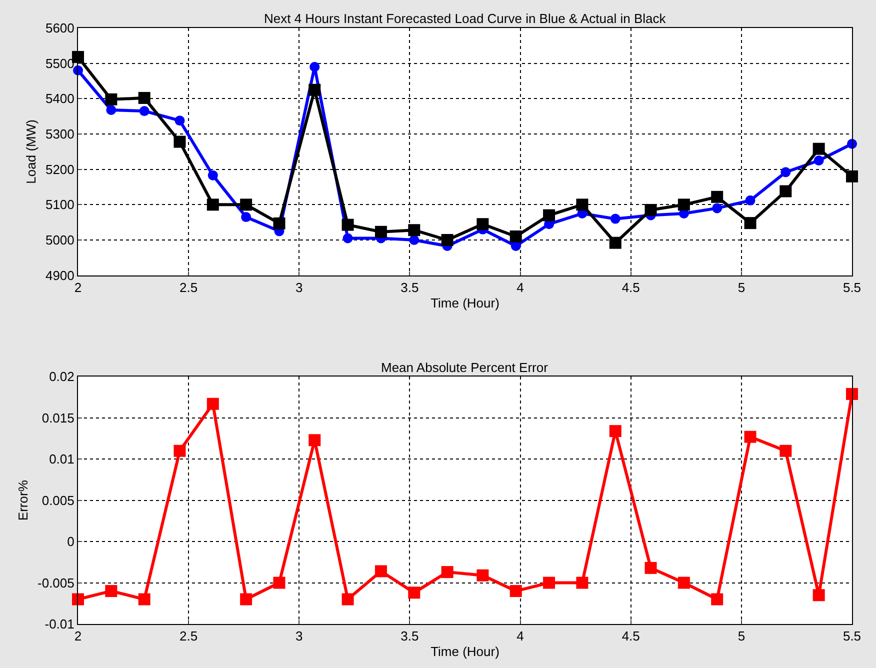  What do you see at coordinates (59, 63) in the screenshot?
I see `y-tick-label: 5500` at bounding box center [59, 63].